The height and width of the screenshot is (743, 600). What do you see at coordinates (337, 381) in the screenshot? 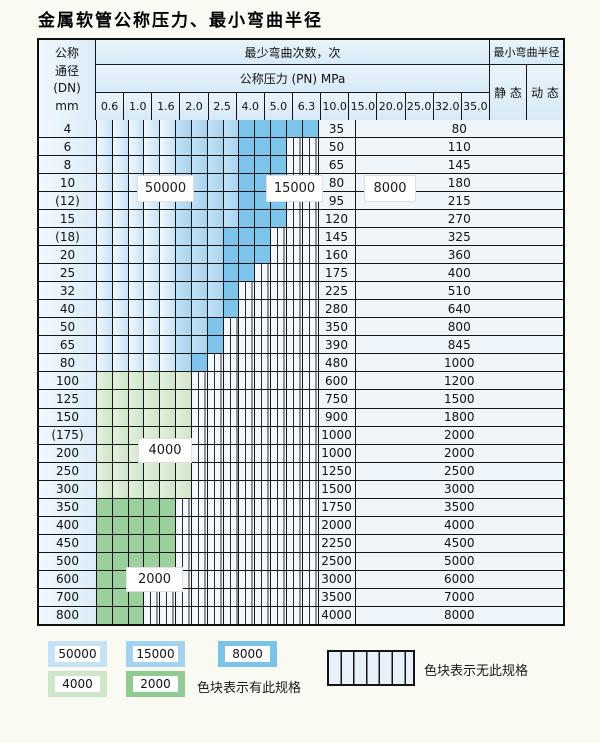
I see `static-radius-value: 600` at bounding box center [337, 381].